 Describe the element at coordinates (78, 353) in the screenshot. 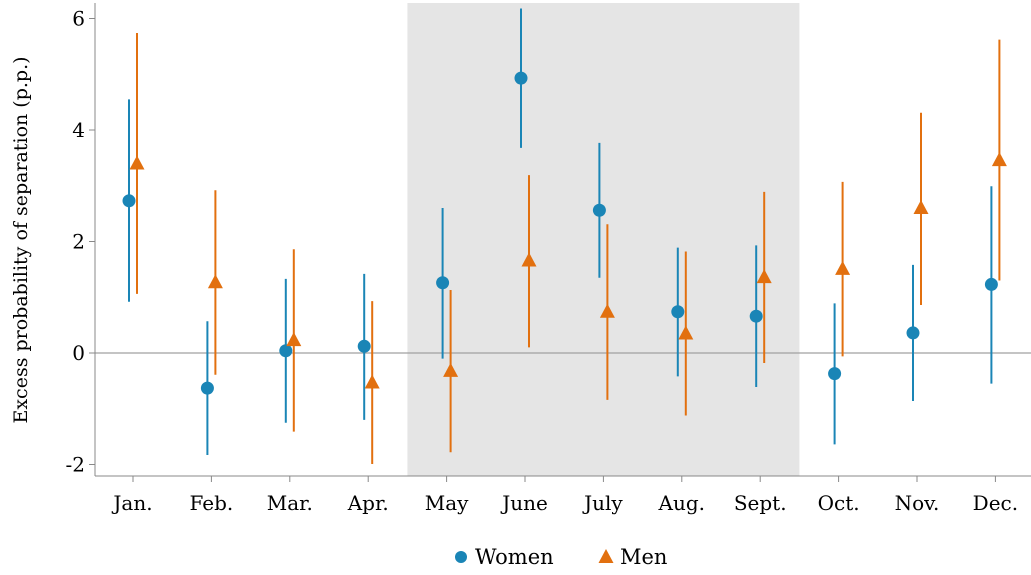

I see `y-tick-label: 0` at that location.